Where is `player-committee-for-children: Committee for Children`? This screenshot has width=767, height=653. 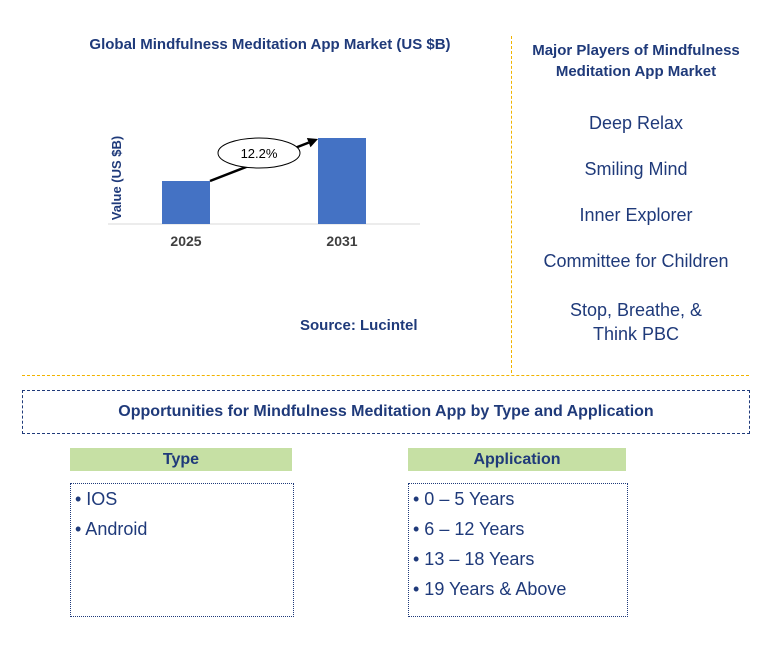
player-committee-for-children: Committee for Children is located at coordinates (636, 261).